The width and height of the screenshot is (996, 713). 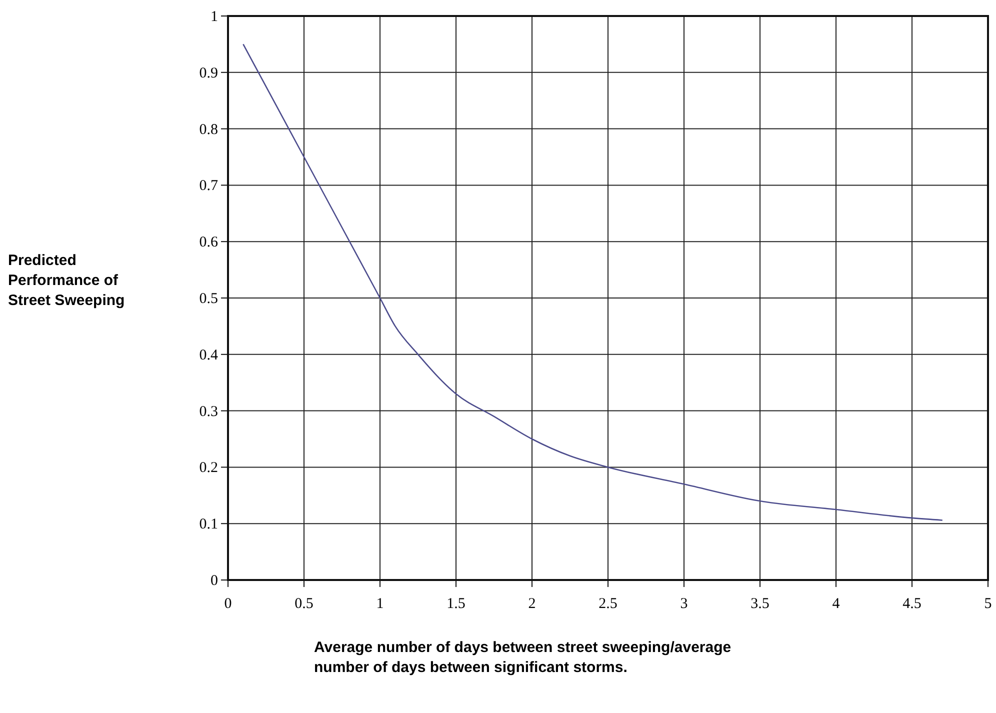 I want to click on y-tick-label: 0.6, so click(x=208, y=242).